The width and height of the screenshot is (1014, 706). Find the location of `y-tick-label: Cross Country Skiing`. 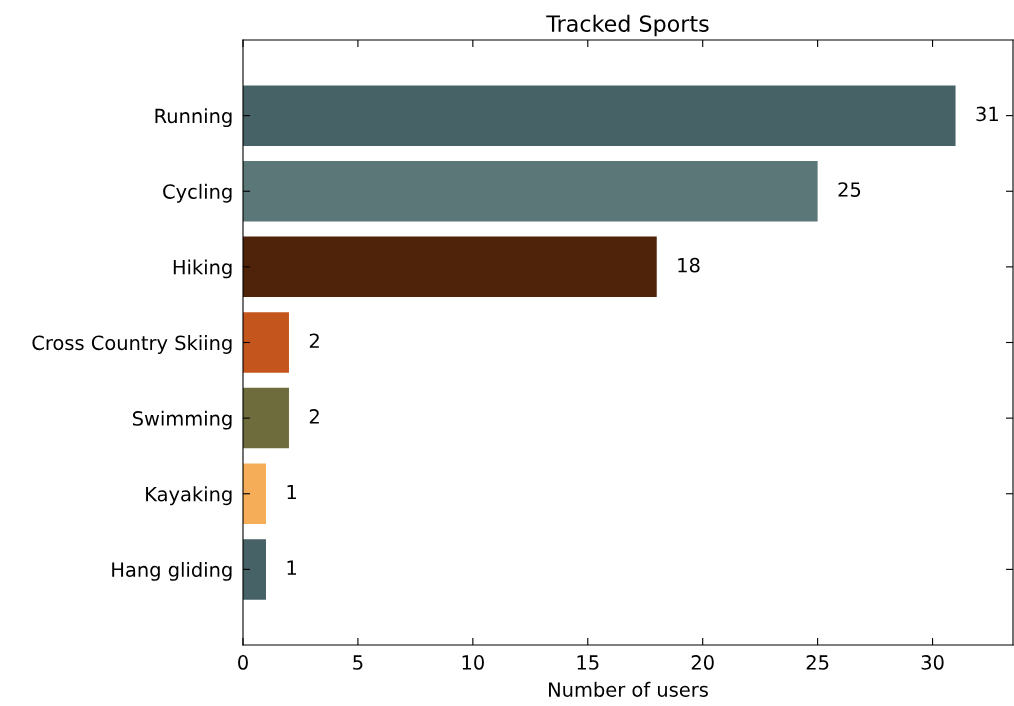

y-tick-label: Cross Country Skiing is located at coordinates (132, 344).